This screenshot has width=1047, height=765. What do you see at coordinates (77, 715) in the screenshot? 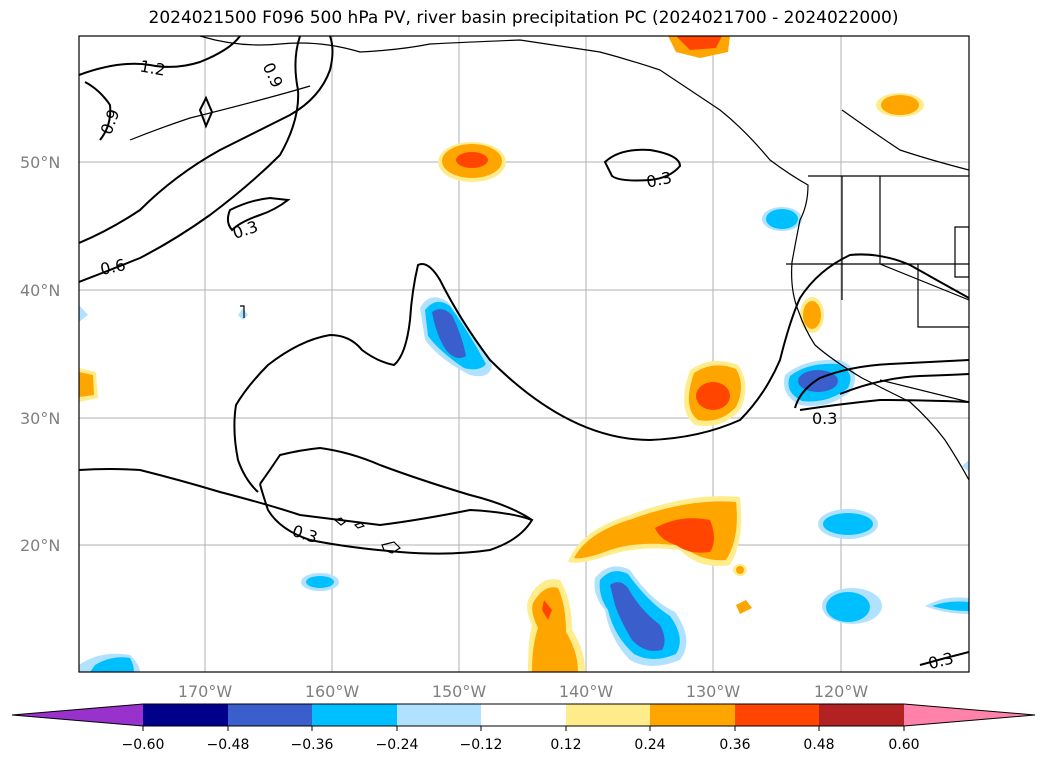
I see `colorbar-extend-low` at bounding box center [77, 715].